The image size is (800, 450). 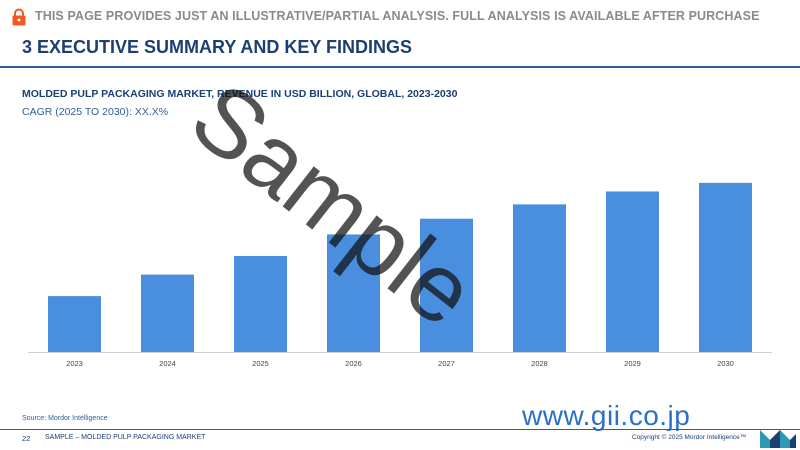 I want to click on x-tick-label-2025: 2025, so click(x=260, y=363).